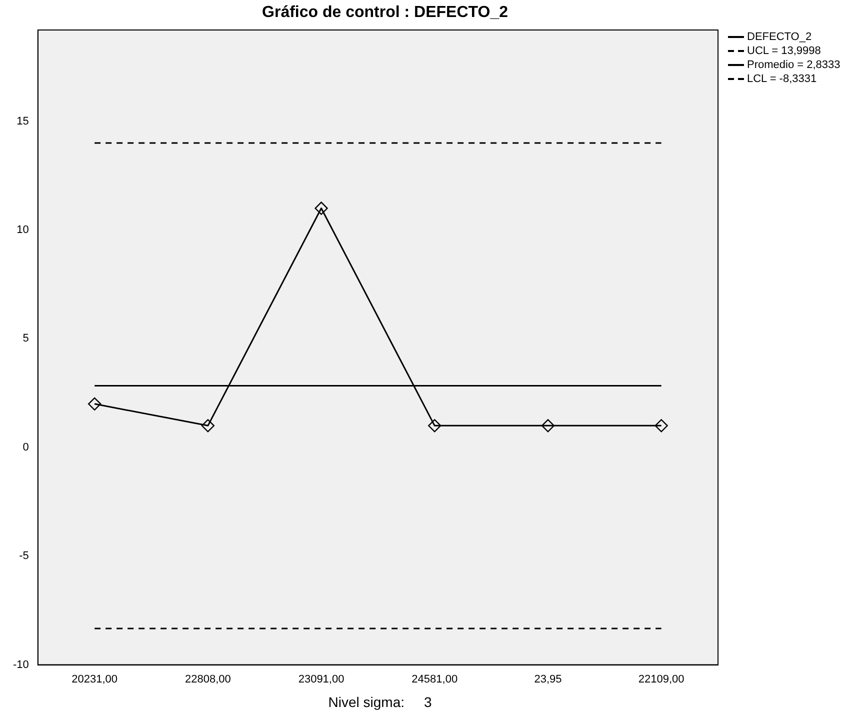  Describe the element at coordinates (380, 702) in the screenshot. I see `text: Nivel sigma: 3` at that location.